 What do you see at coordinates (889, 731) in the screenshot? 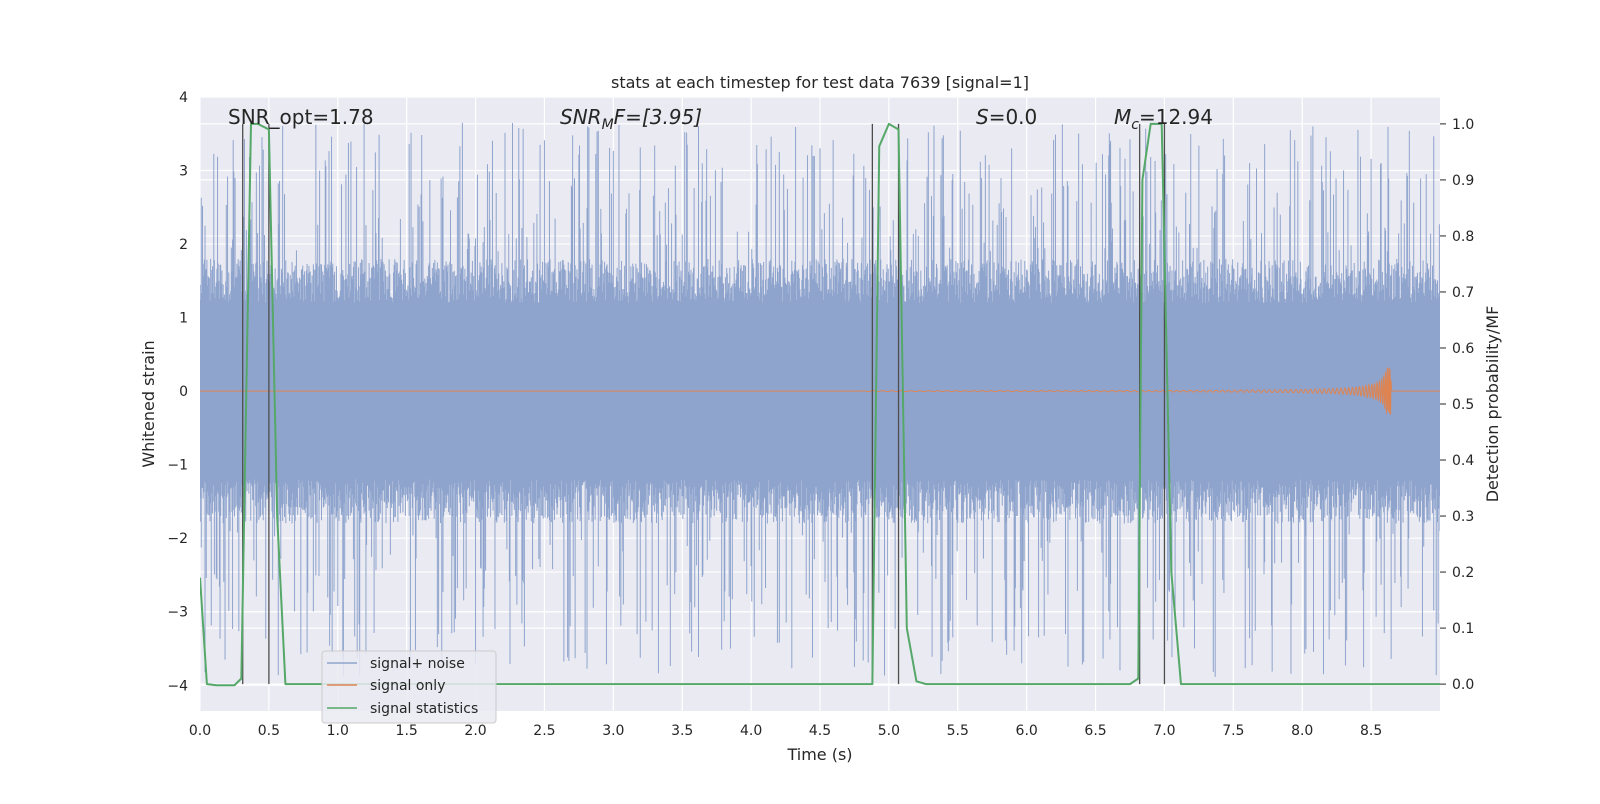
I see `x-tick-label: 5.0` at bounding box center [889, 731].